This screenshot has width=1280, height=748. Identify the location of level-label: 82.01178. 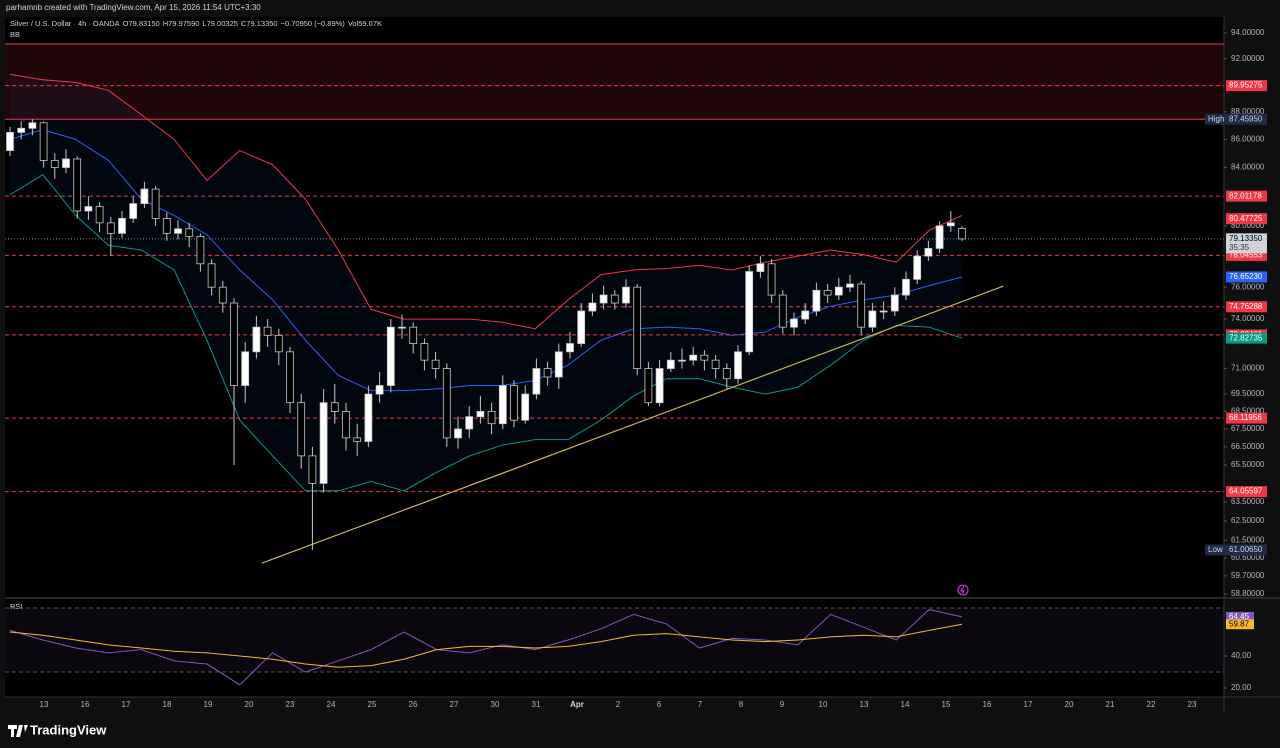
(1245, 195).